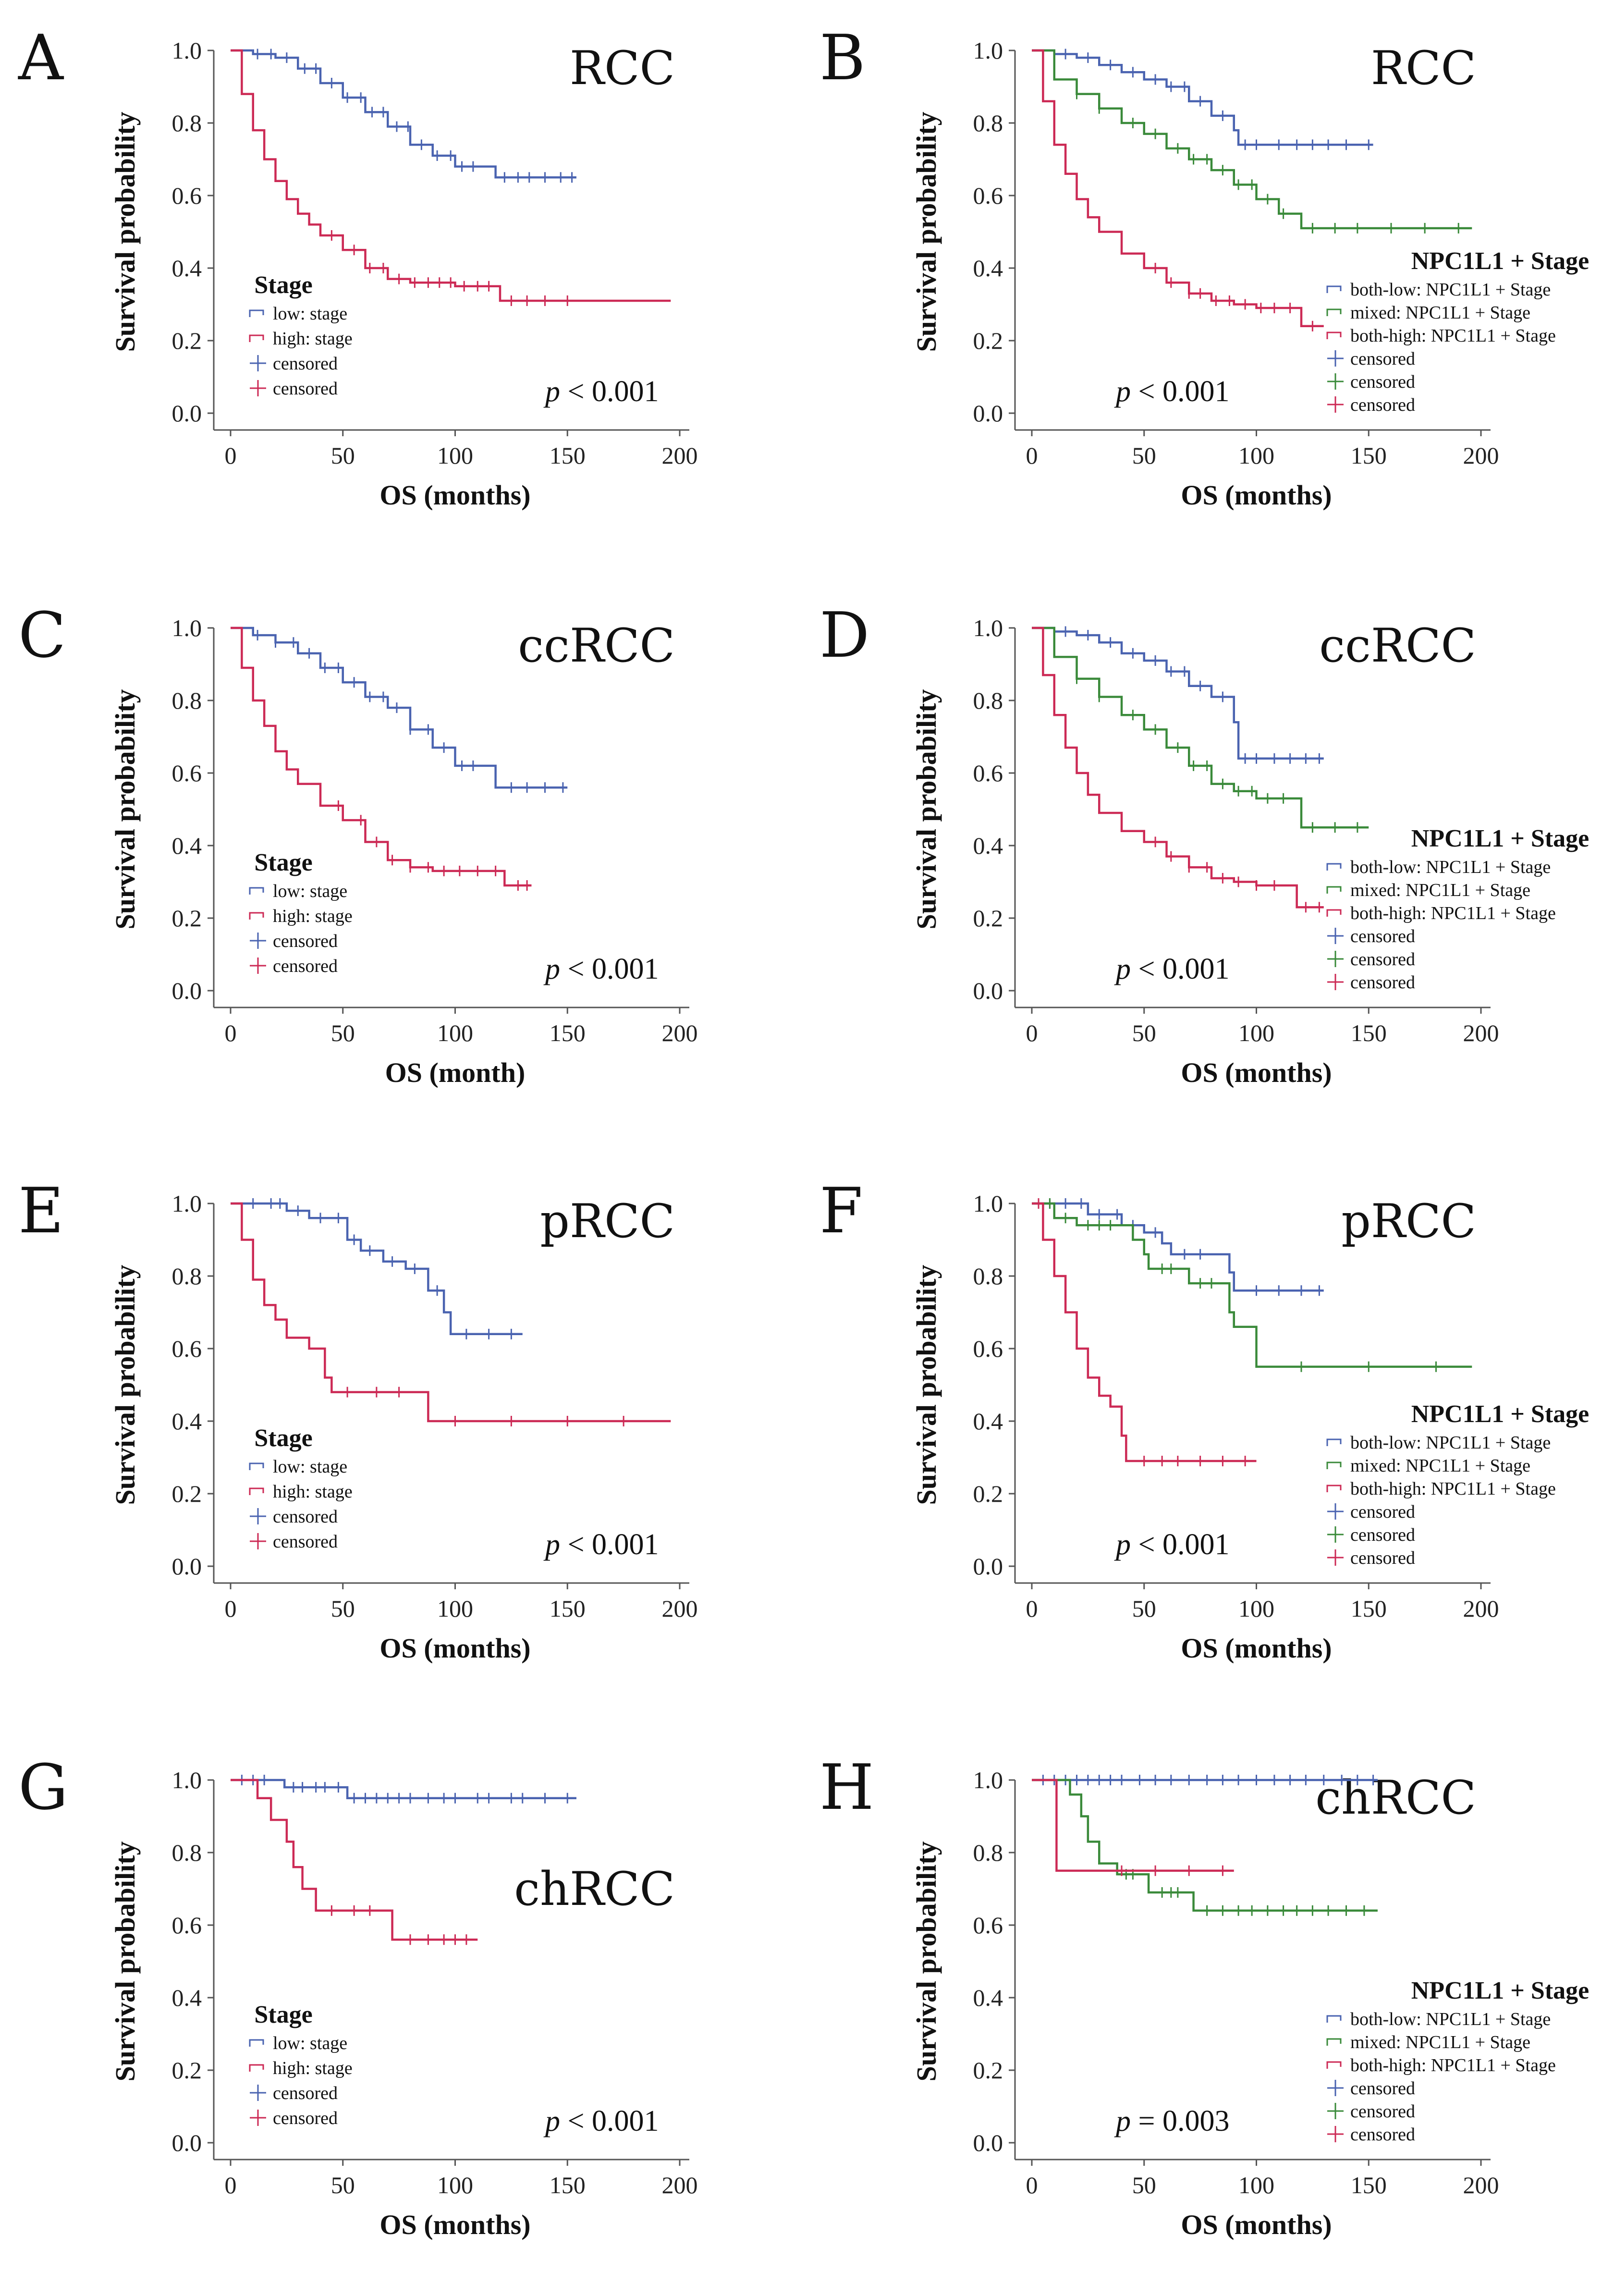 Image resolution: width=1602 pixels, height=2296 pixels. What do you see at coordinates (623, 68) in the screenshot?
I see `panel-title: RCC` at bounding box center [623, 68].